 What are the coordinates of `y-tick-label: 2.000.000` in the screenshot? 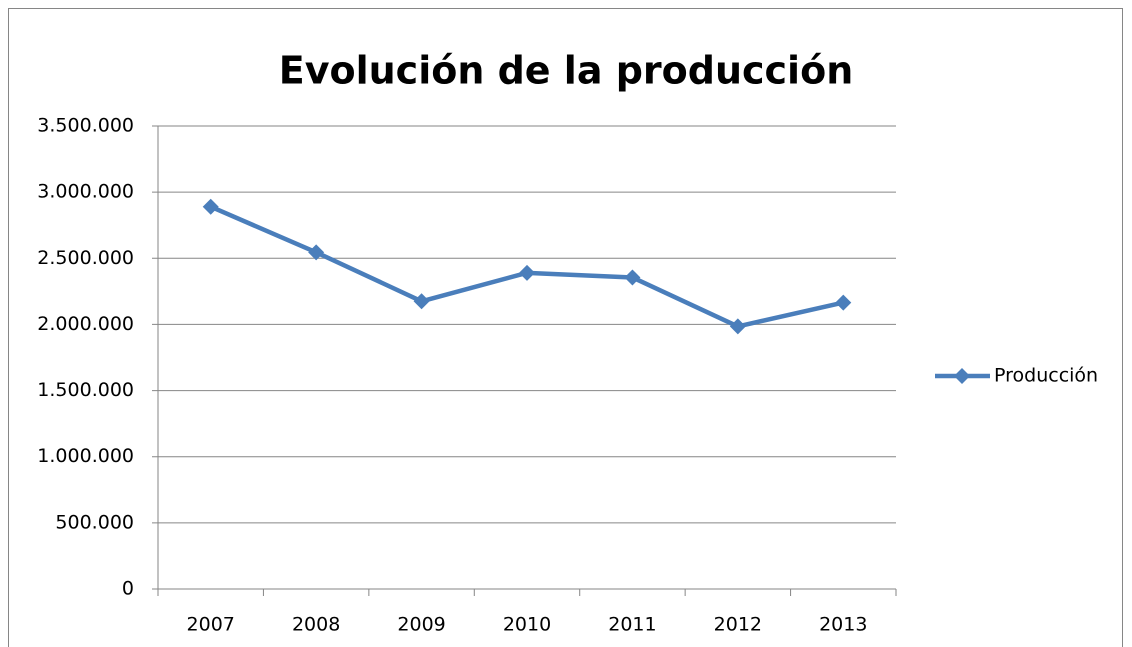 It's located at (85, 324).